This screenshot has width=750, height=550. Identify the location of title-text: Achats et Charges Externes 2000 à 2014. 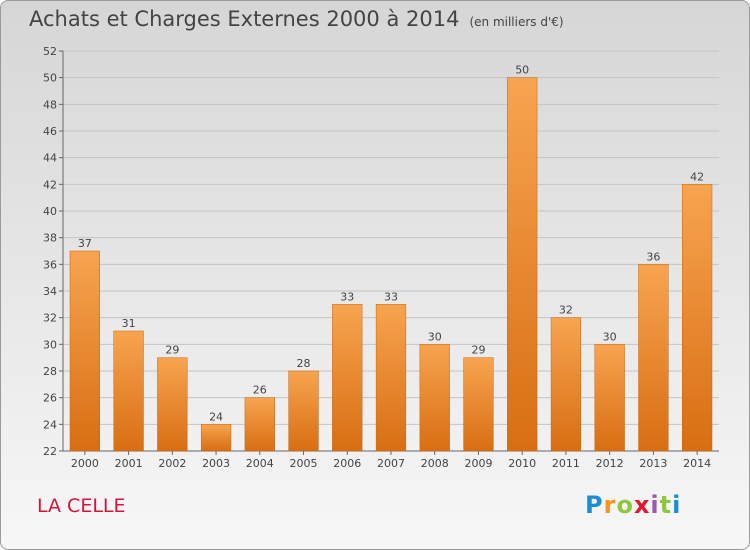
(244, 19).